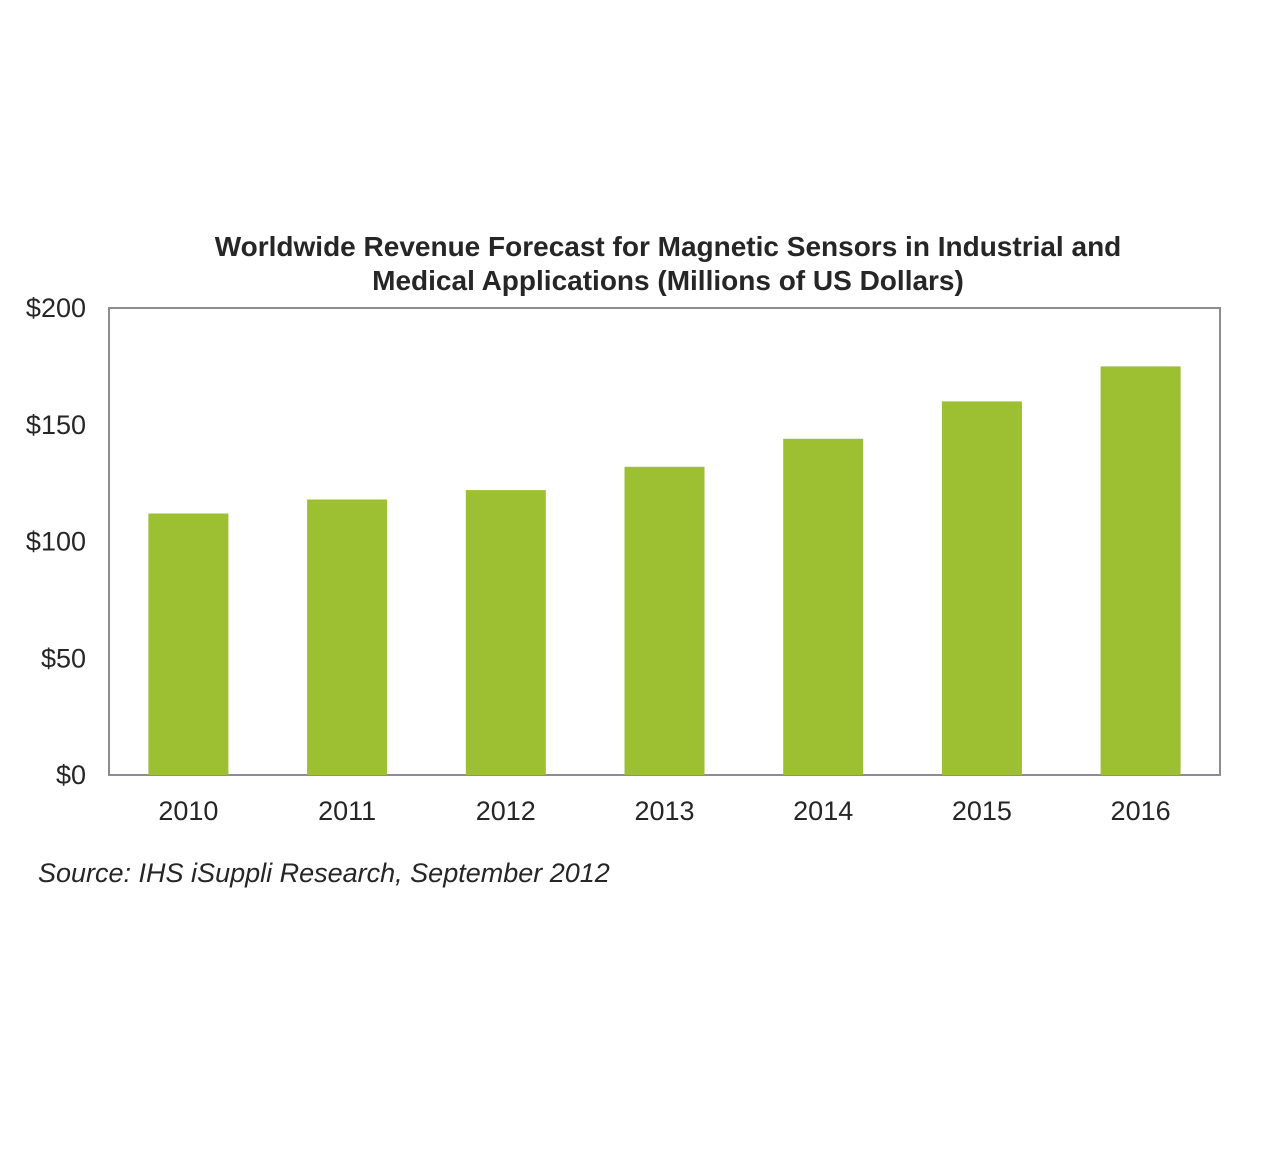 This screenshot has width=1280, height=1153. Describe the element at coordinates (981, 588) in the screenshot. I see `bar-2015` at that location.